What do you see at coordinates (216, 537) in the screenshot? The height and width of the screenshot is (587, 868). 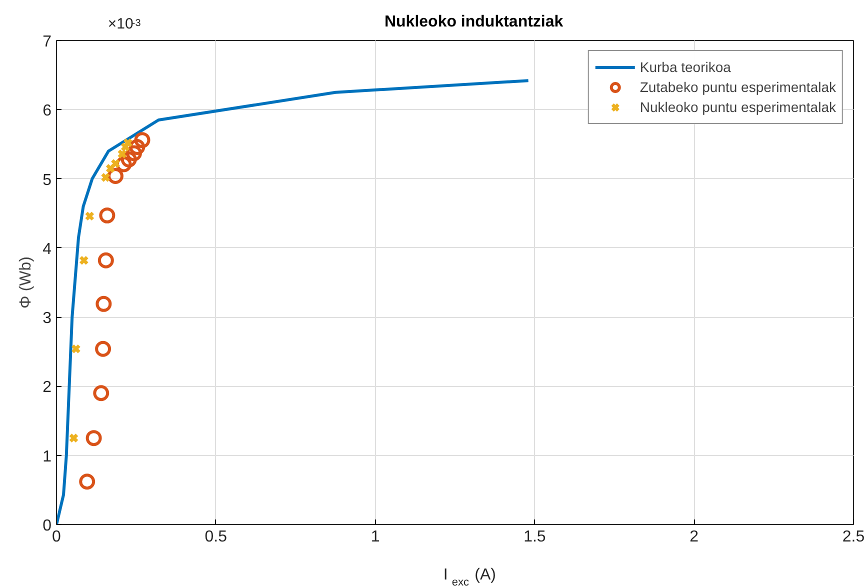 I see `x-tick-label: 0.5` at bounding box center [216, 537].